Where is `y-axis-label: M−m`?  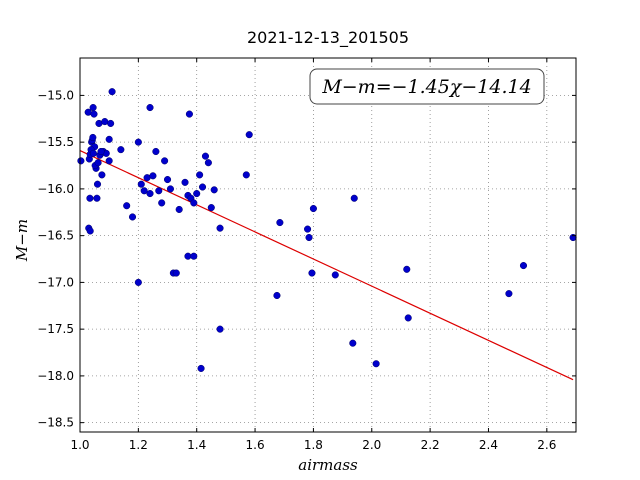 y-axis-label: M−m is located at coordinates (22, 240).